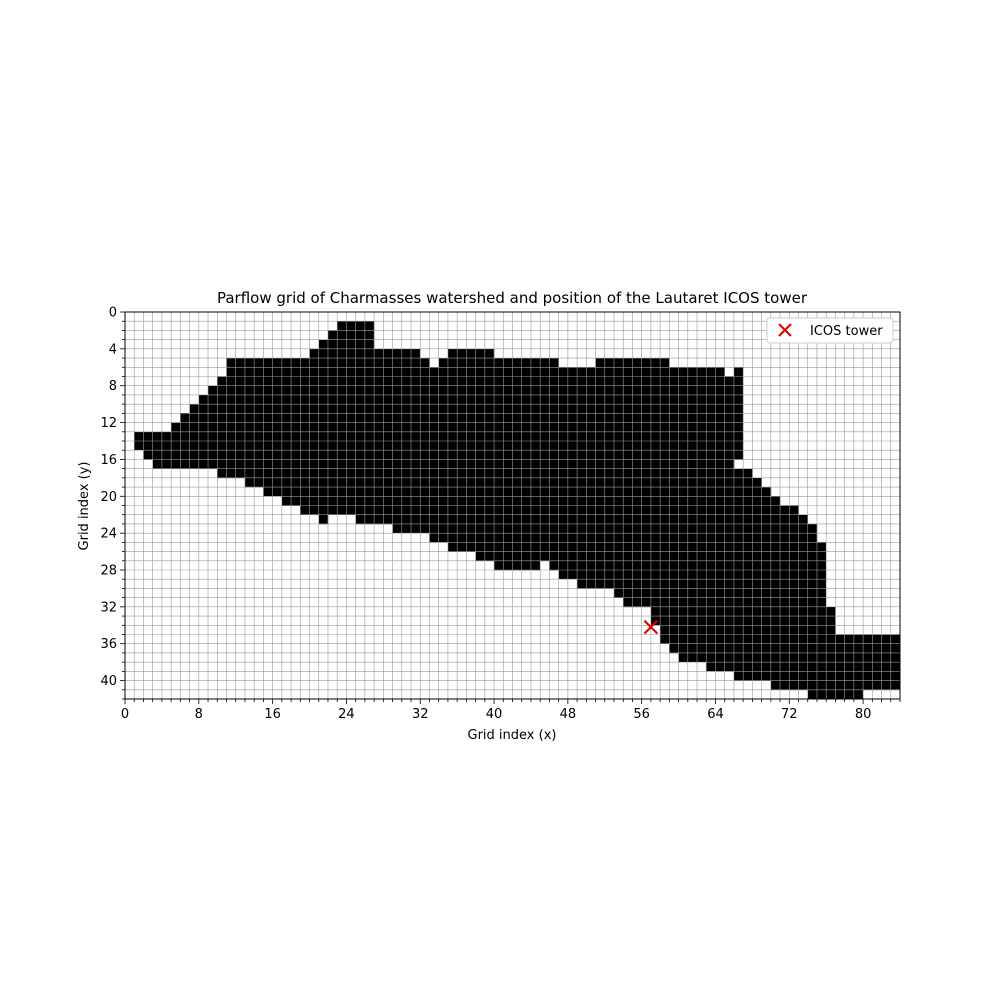 This screenshot has width=1000, height=1000. Describe the element at coordinates (108, 607) in the screenshot. I see `y-tick-label: 32` at that location.